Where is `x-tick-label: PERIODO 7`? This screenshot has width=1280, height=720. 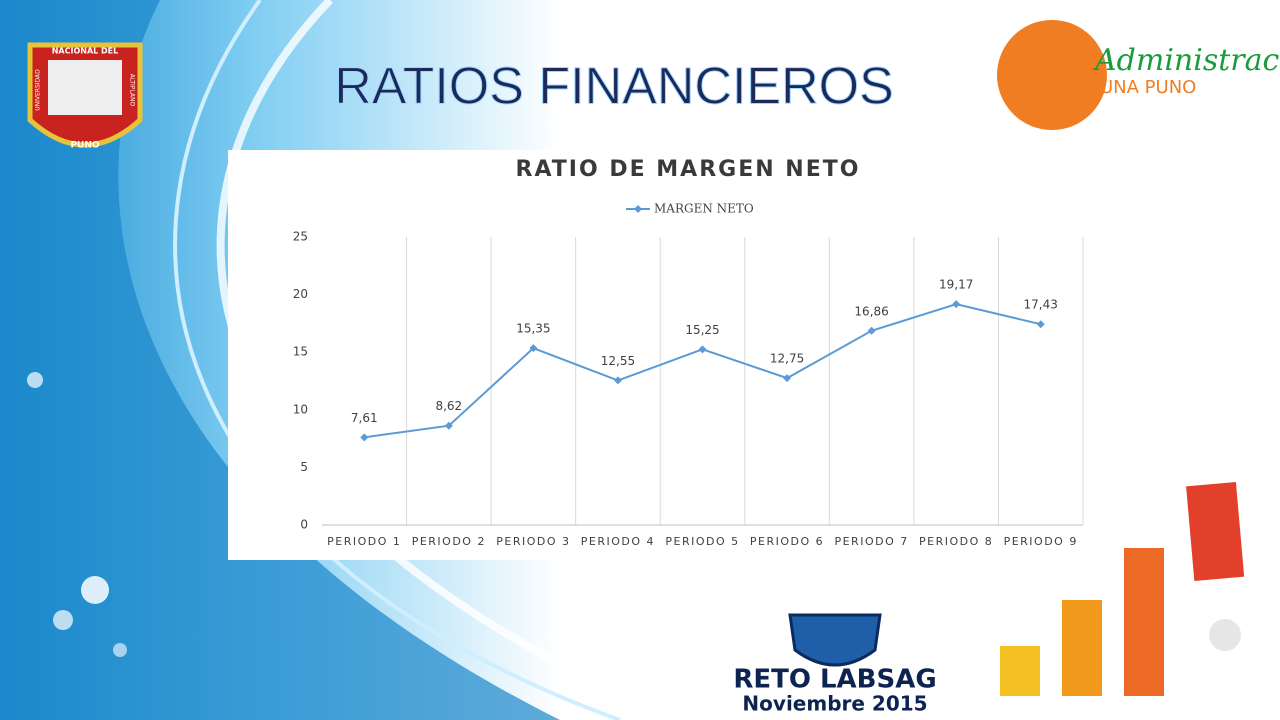
x-tick-label: PERIODO 7 is located at coordinates (871, 541).